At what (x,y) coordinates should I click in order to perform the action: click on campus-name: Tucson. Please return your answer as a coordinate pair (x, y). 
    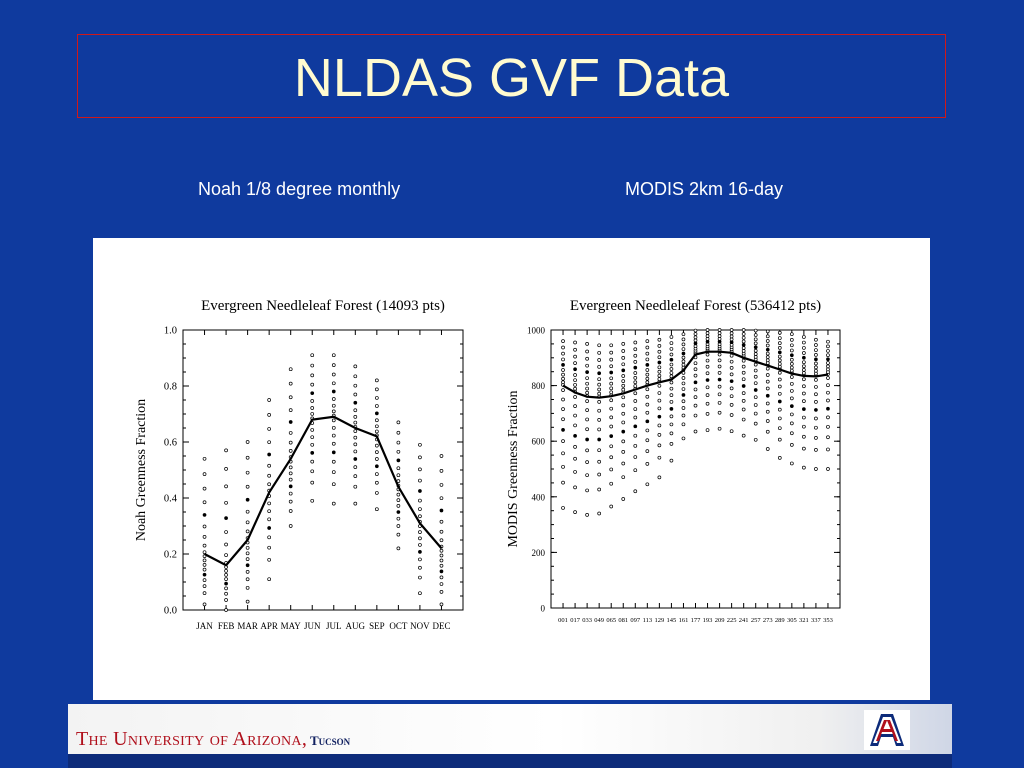
    Looking at the image, I should click on (330, 740).